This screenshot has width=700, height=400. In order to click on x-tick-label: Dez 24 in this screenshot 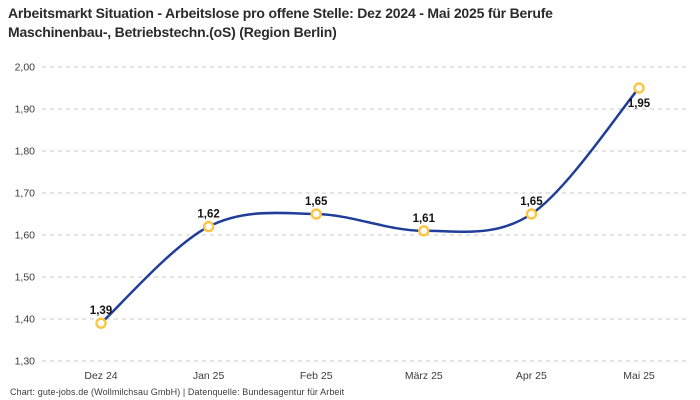, I will do `click(100, 376)`.